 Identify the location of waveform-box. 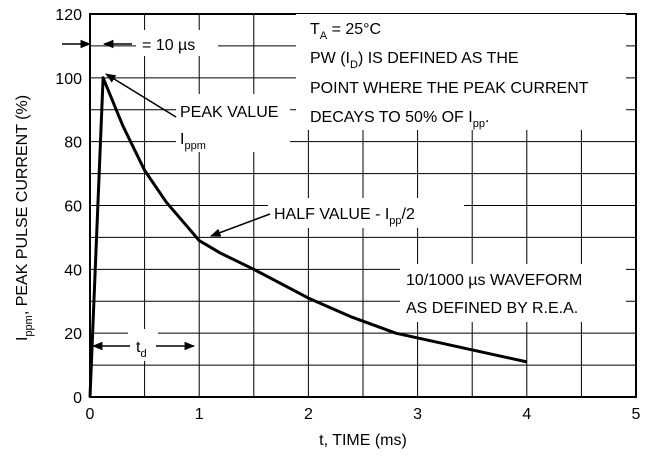
(513, 293).